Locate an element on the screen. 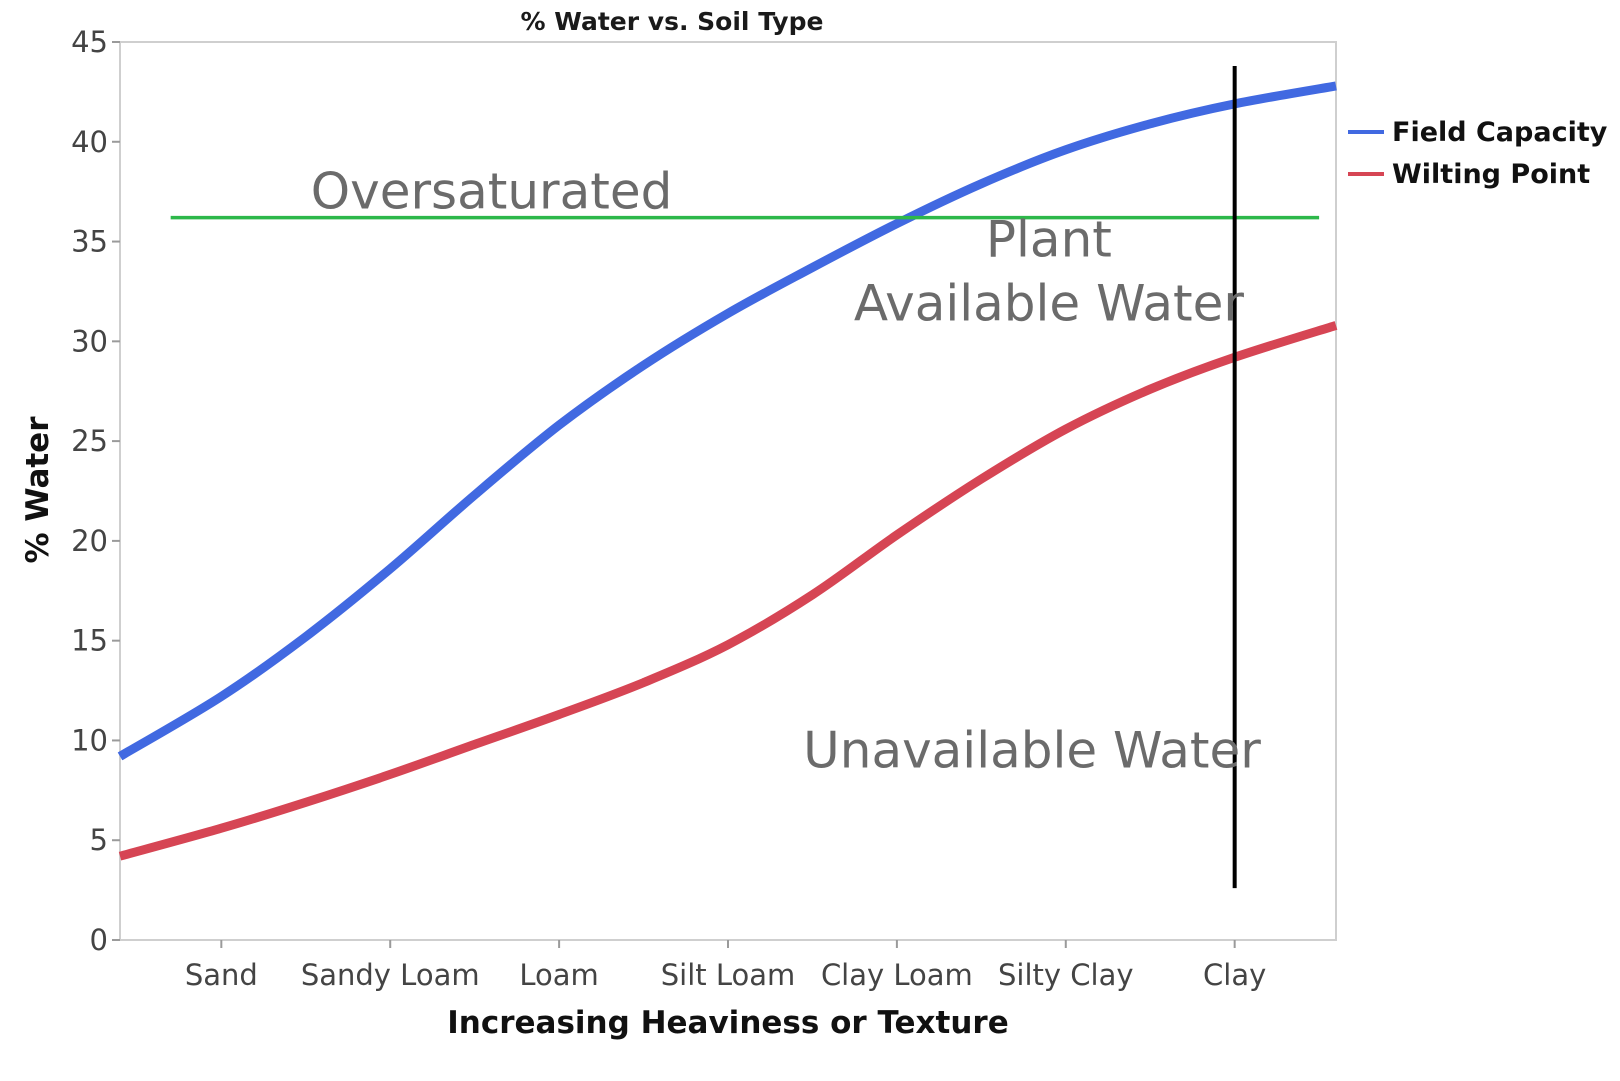  annotation-text: Plant is located at coordinates (1049, 239).